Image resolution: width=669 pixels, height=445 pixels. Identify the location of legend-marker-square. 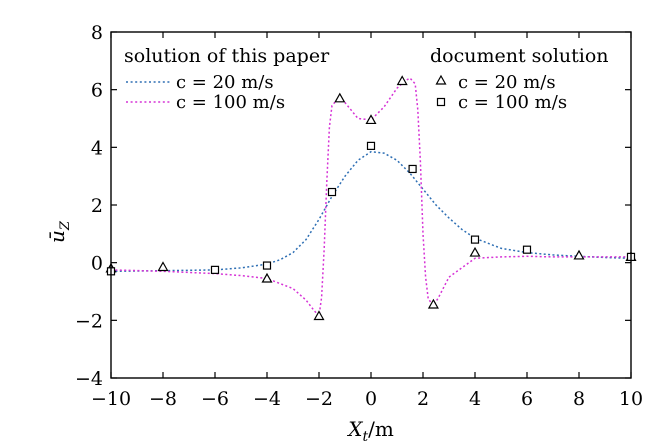
(441, 102).